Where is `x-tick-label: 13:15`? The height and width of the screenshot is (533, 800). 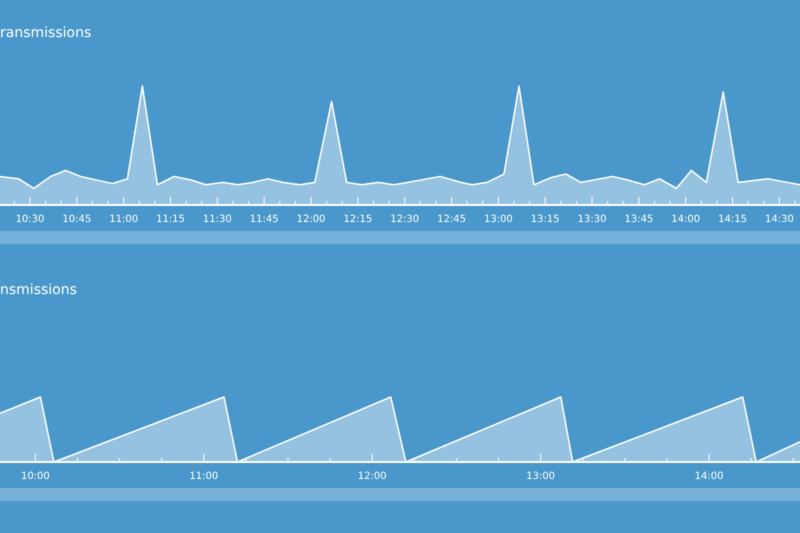 x-tick-label: 13:15 is located at coordinates (545, 219).